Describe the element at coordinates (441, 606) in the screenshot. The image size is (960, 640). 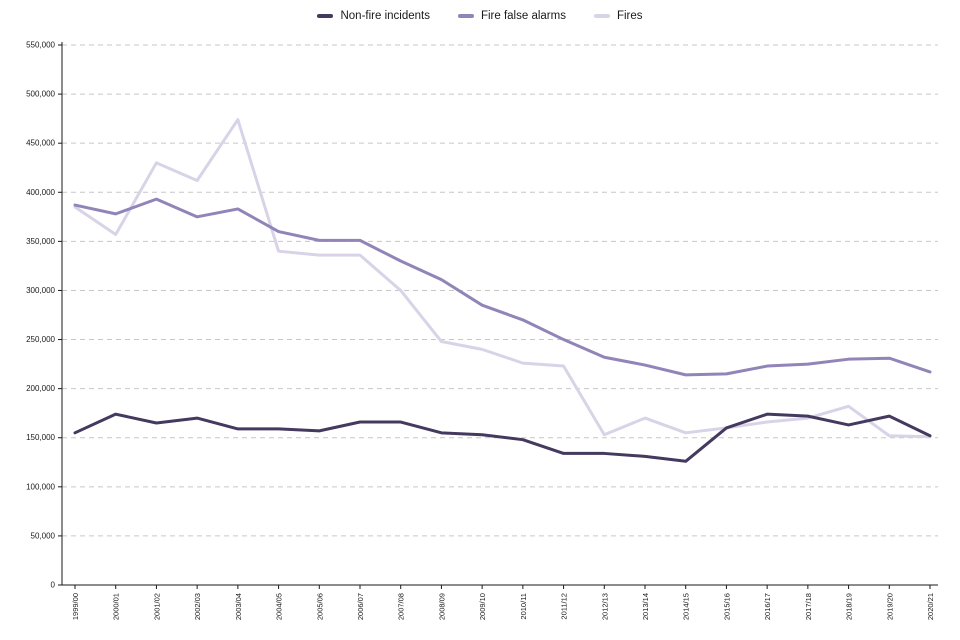
I see `x-tick-label: 2008/09` at that location.